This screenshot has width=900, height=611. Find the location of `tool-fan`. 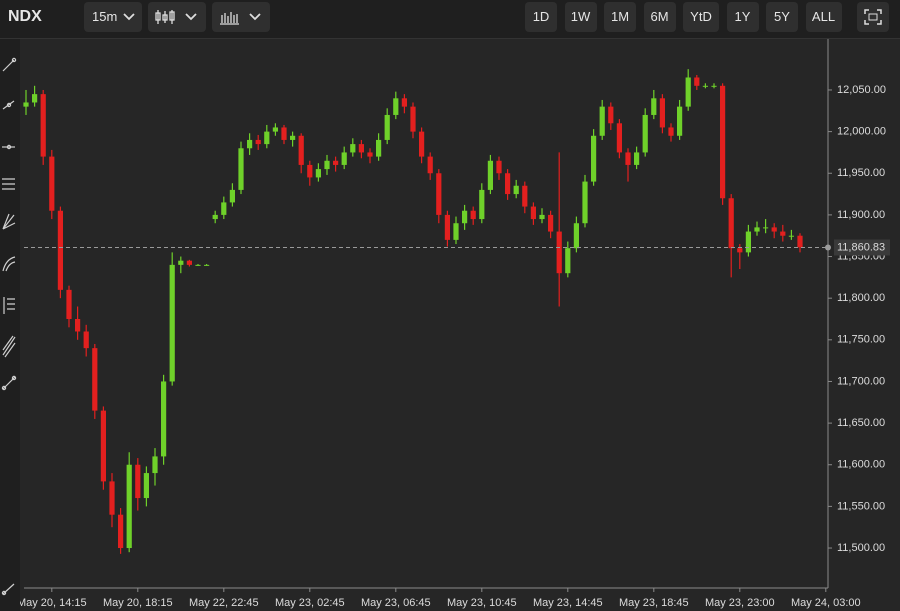

tool-fan is located at coordinates (9, 221).